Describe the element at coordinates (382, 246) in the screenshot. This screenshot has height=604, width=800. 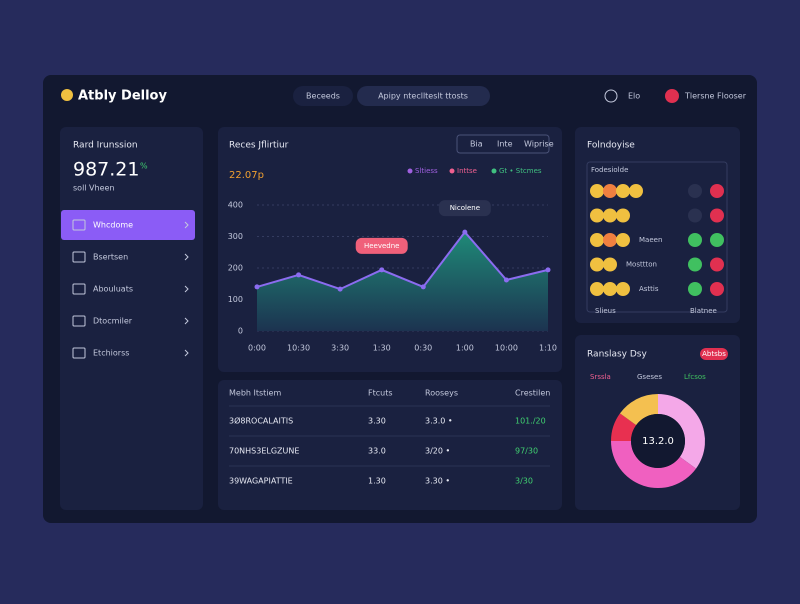
I see `annotation: Heevedne` at that location.